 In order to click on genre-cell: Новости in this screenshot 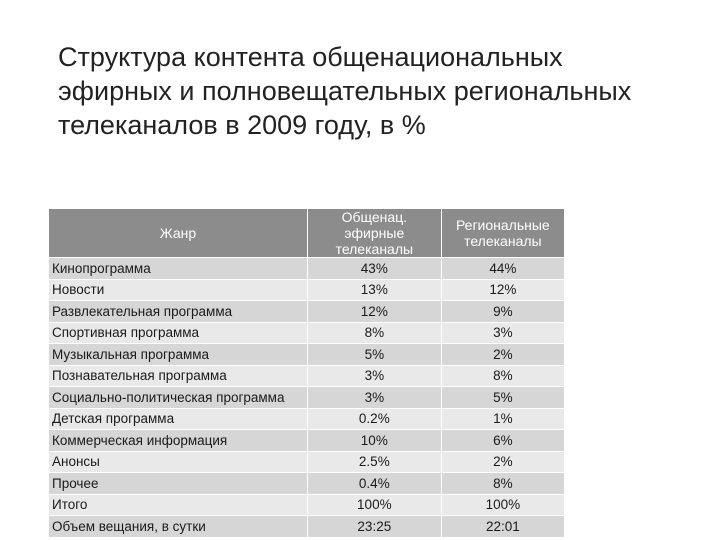, I will do `click(178, 289)`.